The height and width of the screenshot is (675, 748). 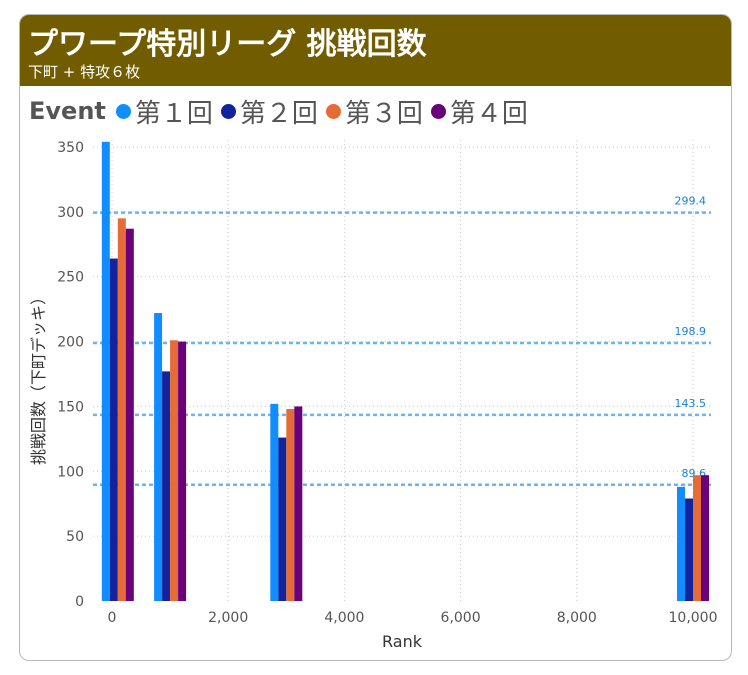 I want to click on y-tick-label: 50, so click(x=75, y=537).